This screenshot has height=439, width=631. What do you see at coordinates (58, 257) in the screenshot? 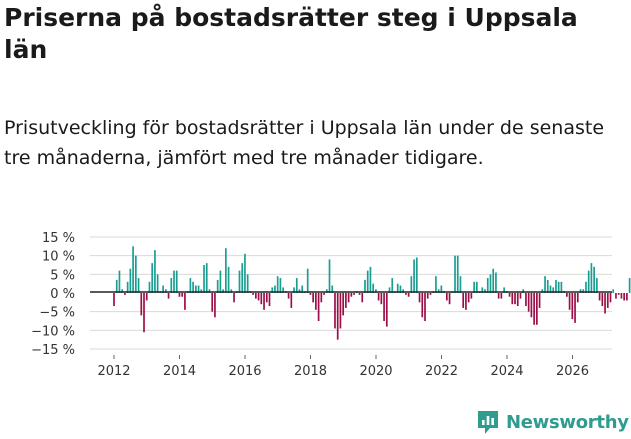
I see `y-tick-label: 10 %` at bounding box center [58, 257].